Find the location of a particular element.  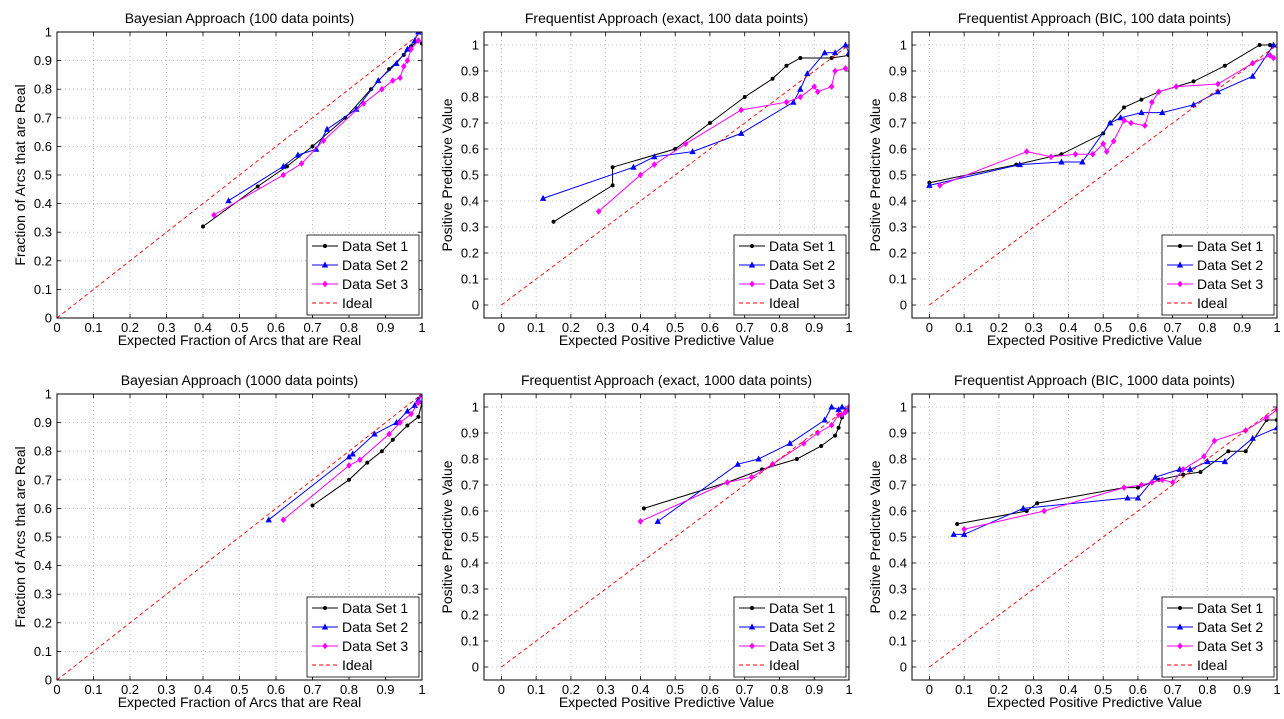

y-tick-label: 0.3 is located at coordinates (43, 232).